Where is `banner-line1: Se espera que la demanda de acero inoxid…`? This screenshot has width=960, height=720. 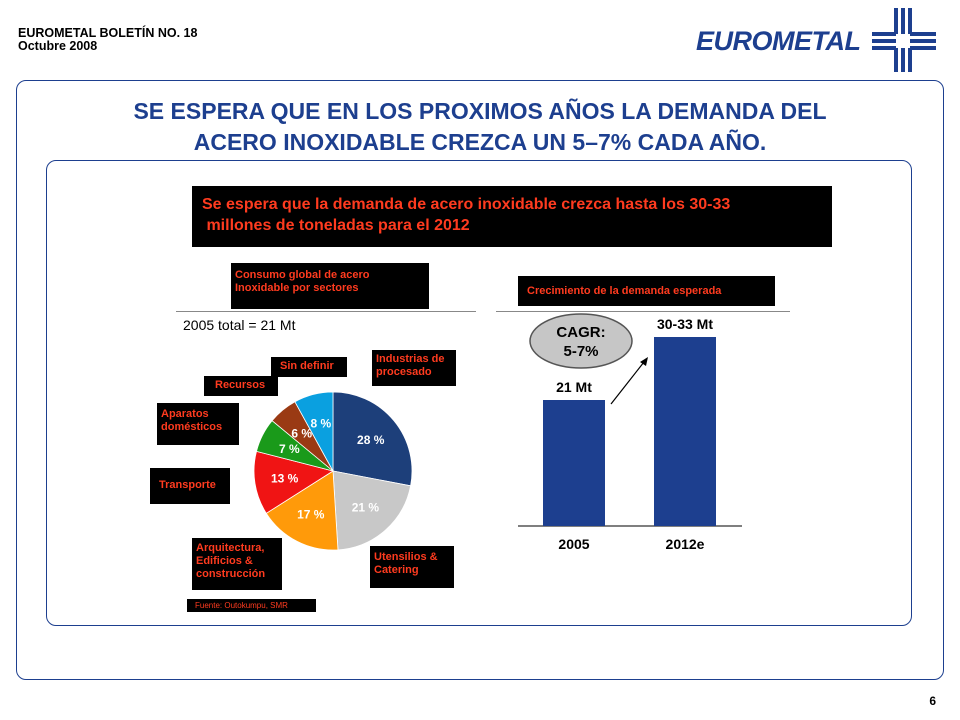
banner-line1: Se espera que la demanda de acero inoxid… is located at coordinates (466, 204).